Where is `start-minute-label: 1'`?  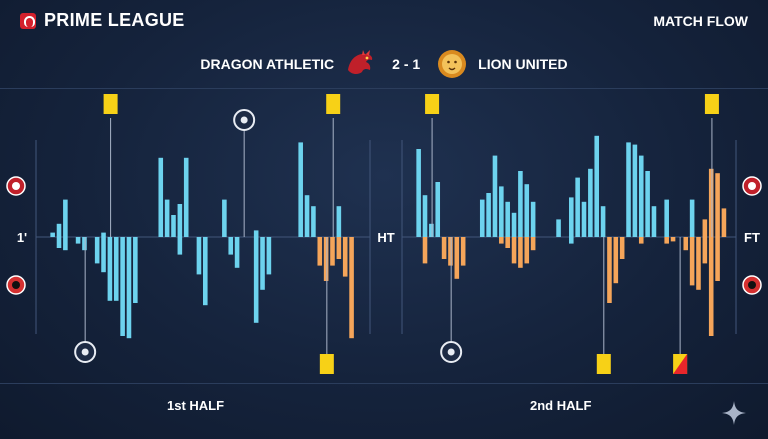
start-minute-label: 1' is located at coordinates (22, 237).